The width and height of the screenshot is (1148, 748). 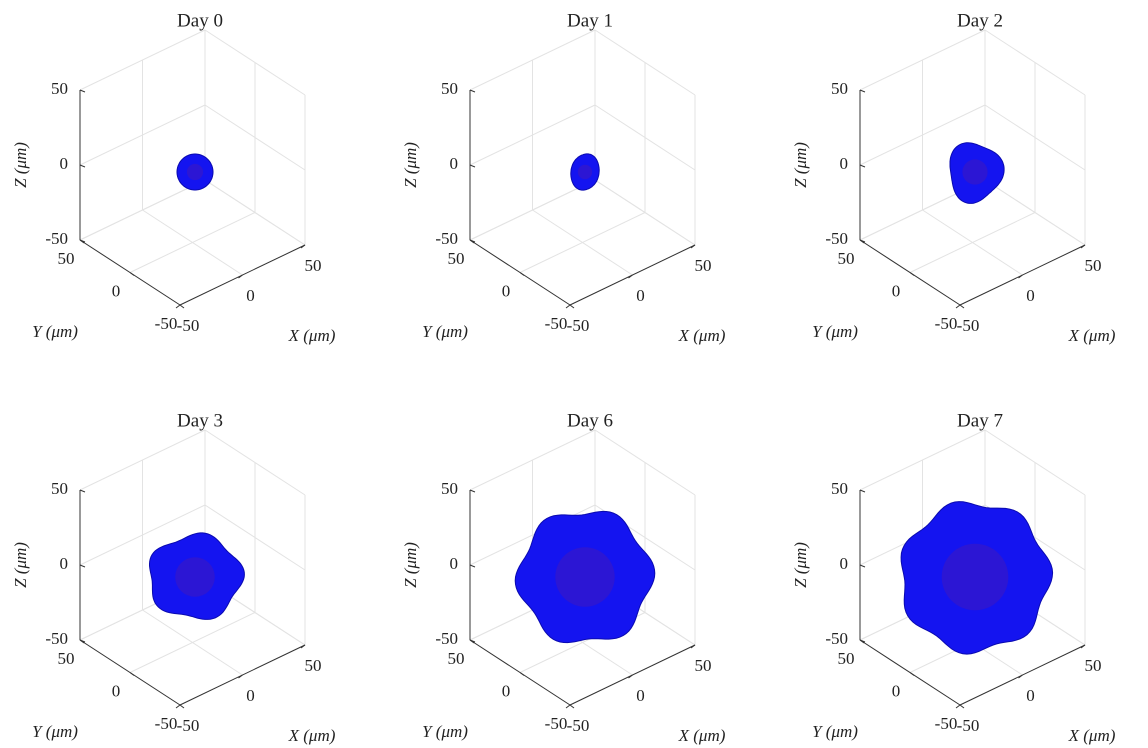 What do you see at coordinates (200, 20) in the screenshot?
I see `chart-title: Day 0` at bounding box center [200, 20].